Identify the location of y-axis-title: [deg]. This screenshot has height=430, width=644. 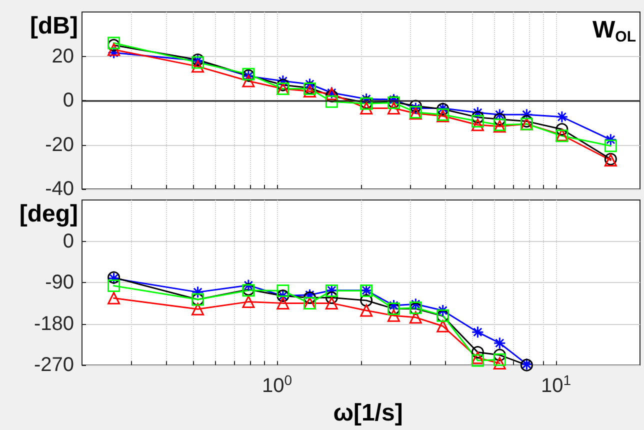
(48, 214).